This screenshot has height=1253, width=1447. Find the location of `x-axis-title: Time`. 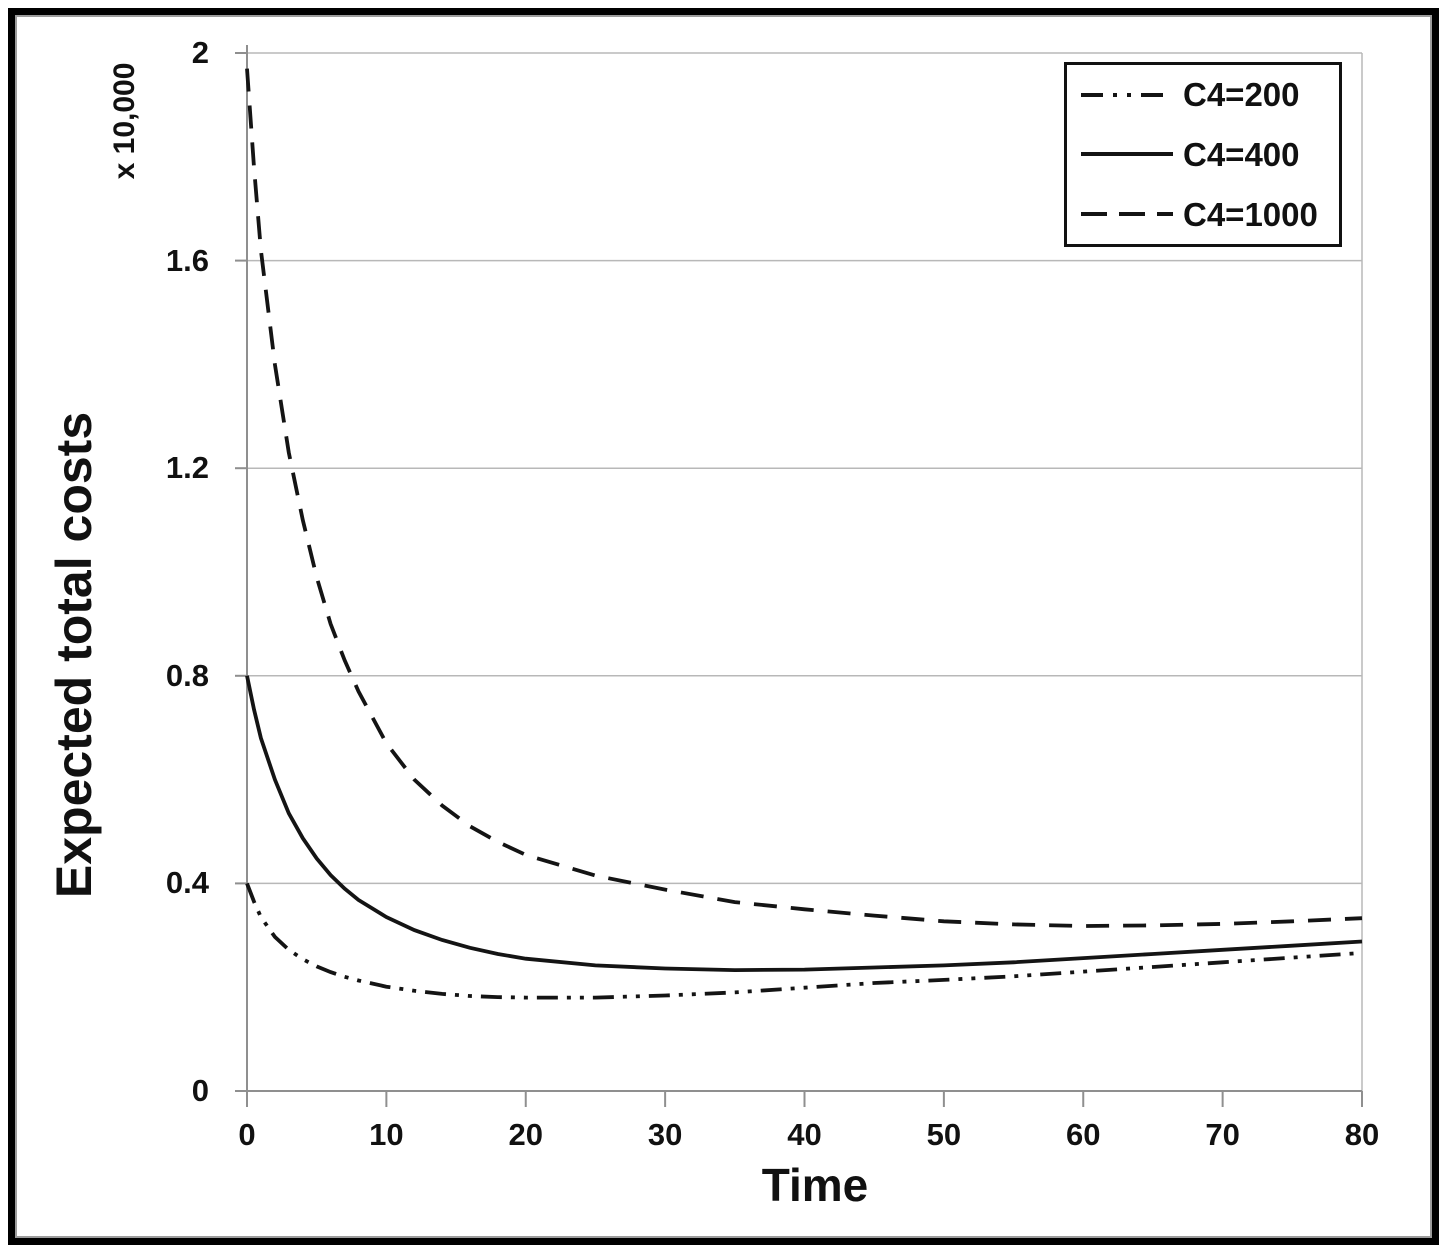

x-axis-title: Time is located at coordinates (815, 1185).